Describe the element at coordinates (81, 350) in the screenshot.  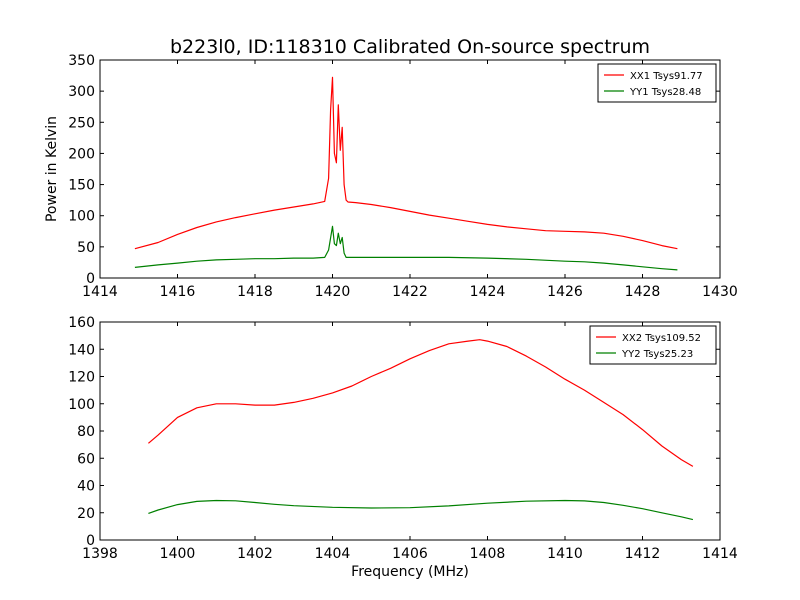
I see `y-tick-label: 140` at that location.